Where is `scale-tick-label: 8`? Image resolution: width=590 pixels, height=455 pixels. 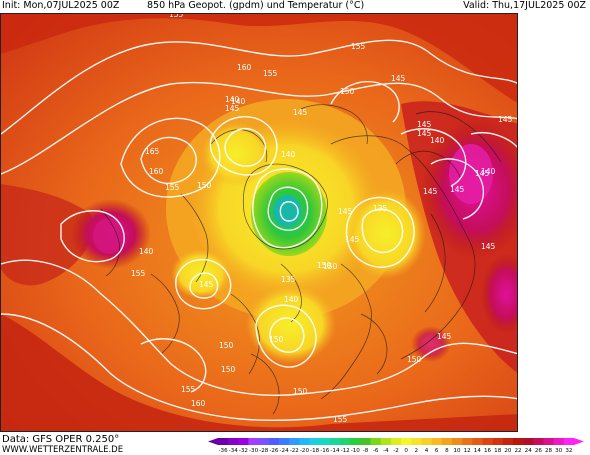 scale-tick-label: 8 is located at coordinates (447, 451).